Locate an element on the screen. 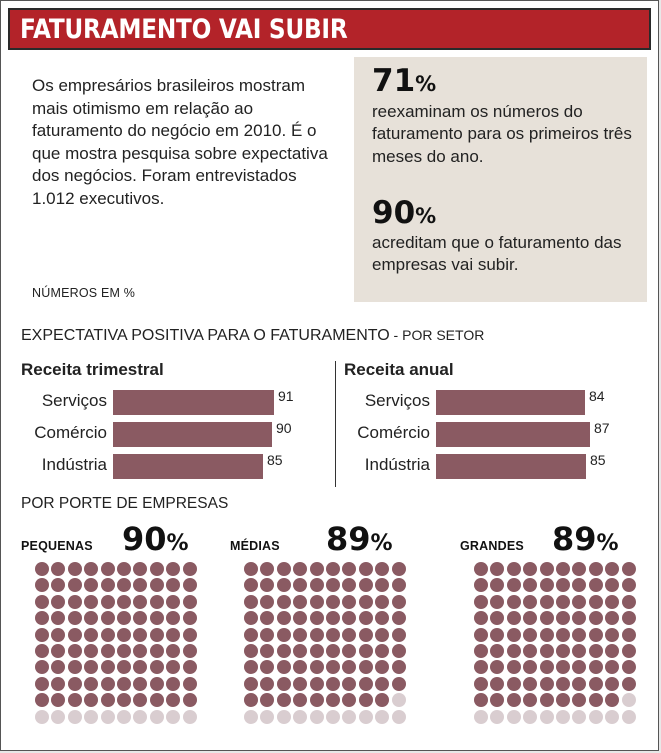  size-group-label: GRANDES is located at coordinates (492, 546).